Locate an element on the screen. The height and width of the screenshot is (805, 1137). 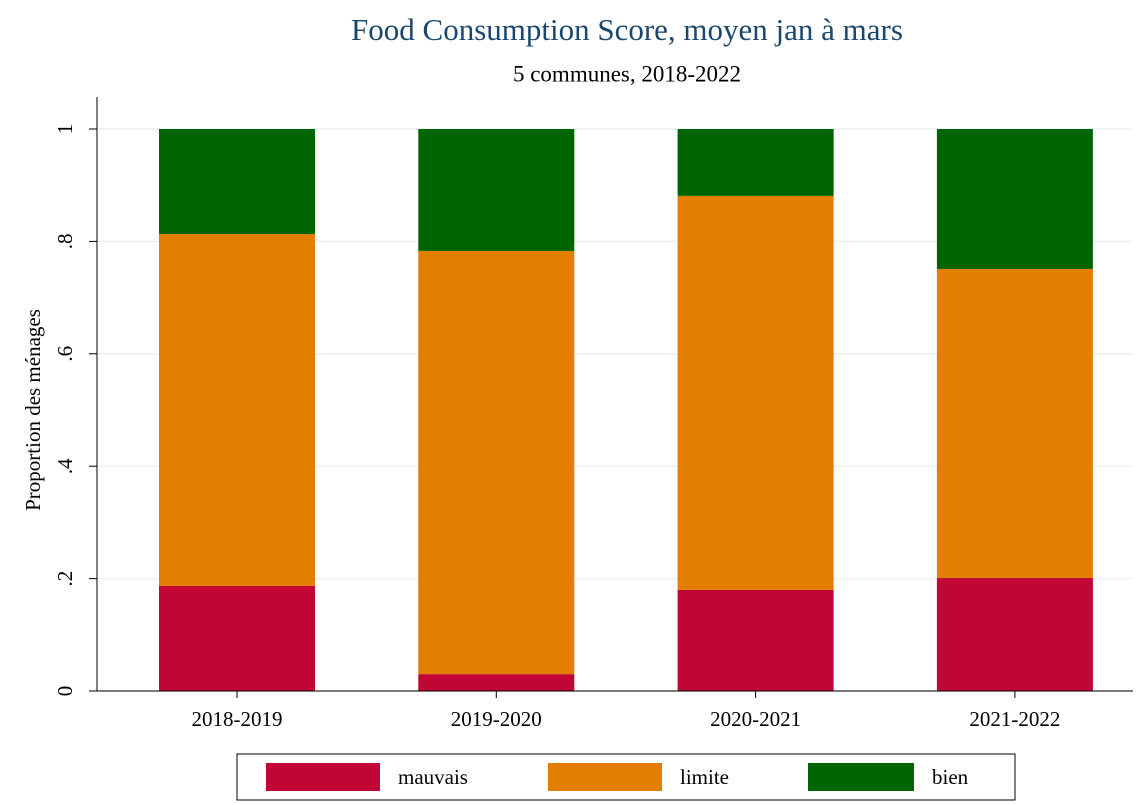
y-tick-label: .6 is located at coordinates (65, 354).